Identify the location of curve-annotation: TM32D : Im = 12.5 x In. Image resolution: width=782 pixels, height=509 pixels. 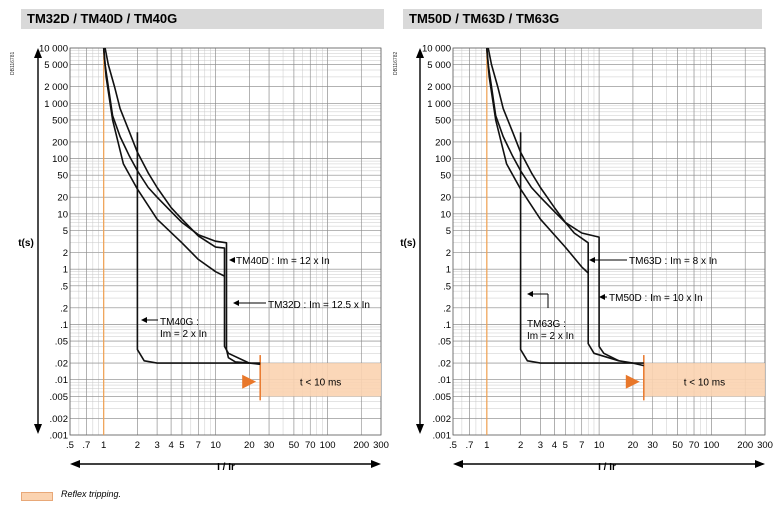
(319, 305).